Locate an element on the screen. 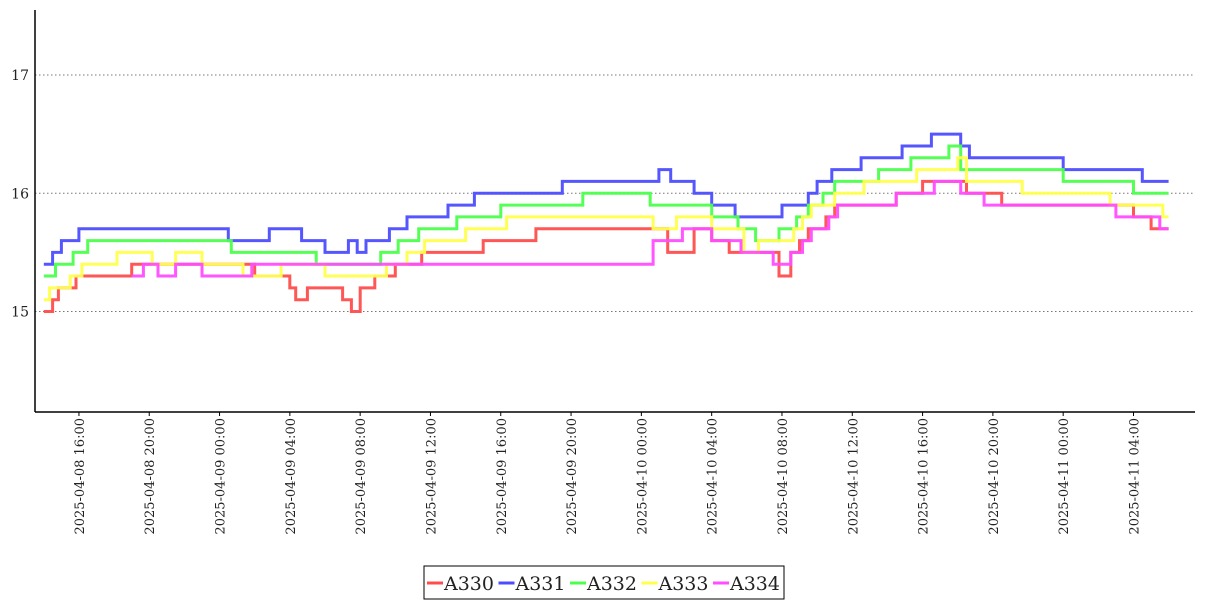 Image resolution: width=1207 pixels, height=604 pixels. legend-label: A333 is located at coordinates (683, 584).